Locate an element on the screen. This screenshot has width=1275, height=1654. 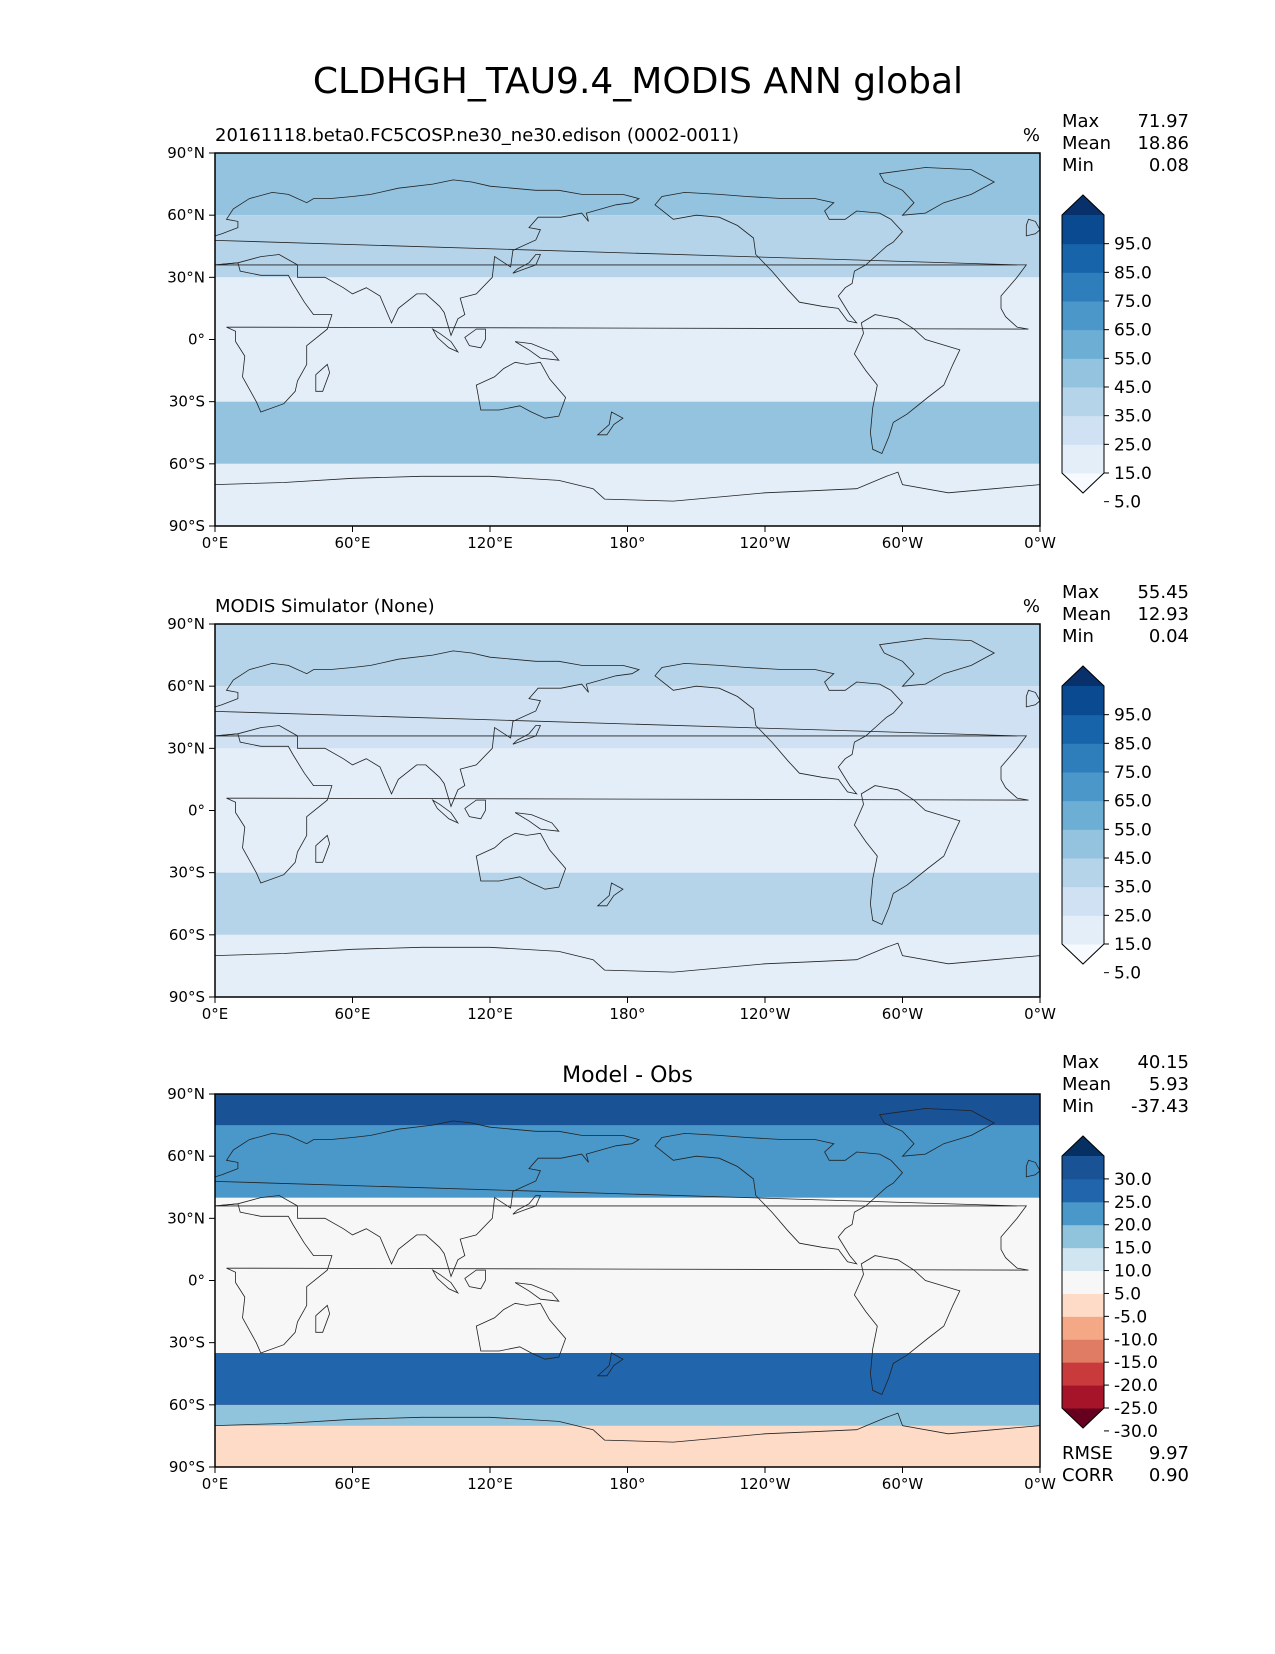
x-tick-label: 180° is located at coordinates (627, 1014).